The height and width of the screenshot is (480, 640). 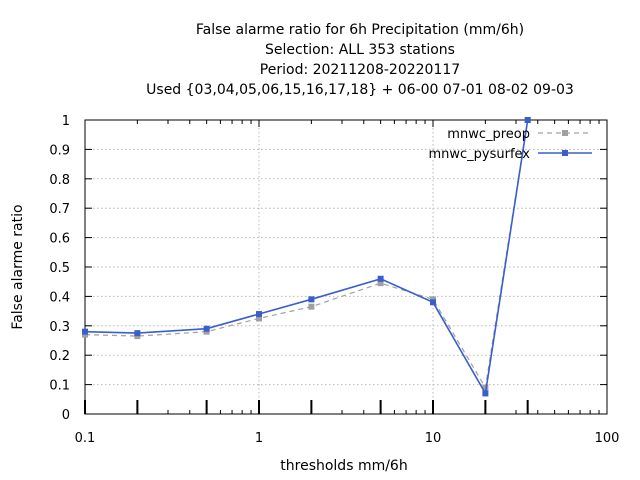 What do you see at coordinates (607, 438) in the screenshot?
I see `x-tick-label: 100` at bounding box center [607, 438].